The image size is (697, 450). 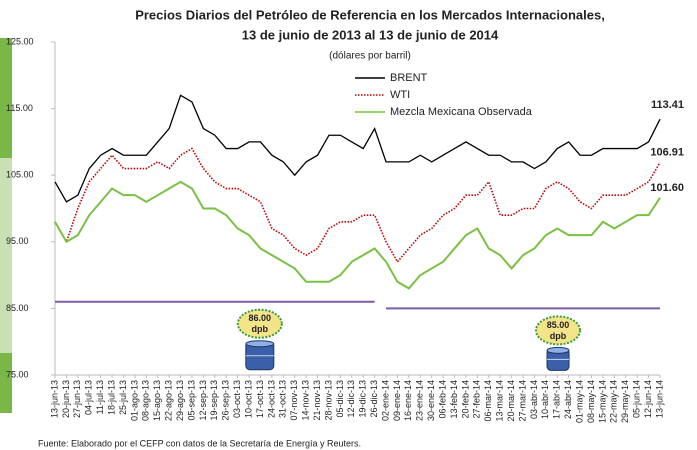 I want to click on y-tick-label: 115.00, so click(x=19, y=108).